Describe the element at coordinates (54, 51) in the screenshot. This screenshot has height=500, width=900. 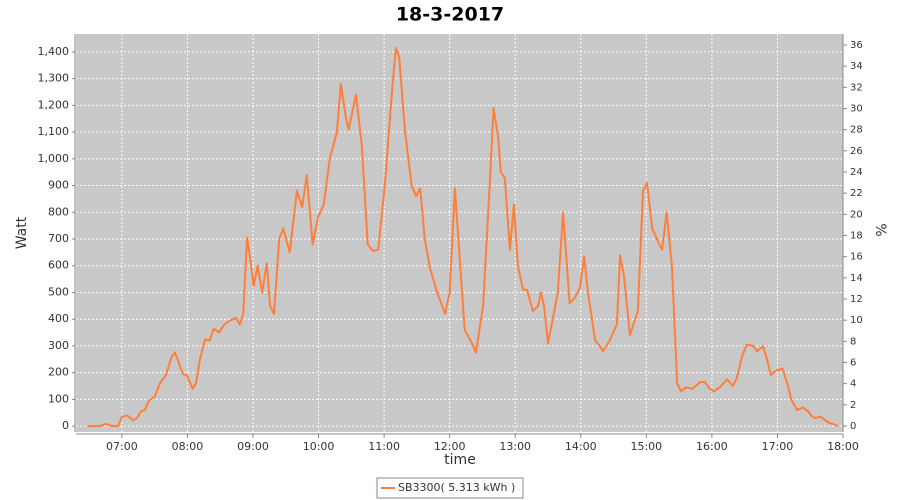
I see `y-tick-label: 1,400` at that location.